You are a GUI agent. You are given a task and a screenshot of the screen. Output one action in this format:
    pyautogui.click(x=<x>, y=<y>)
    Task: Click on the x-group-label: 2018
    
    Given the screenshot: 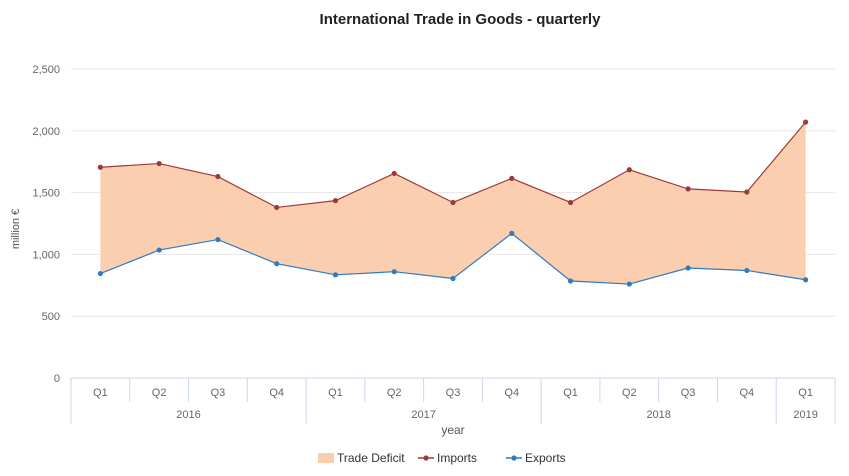 What is the action you would take?
    pyautogui.click(x=658, y=415)
    